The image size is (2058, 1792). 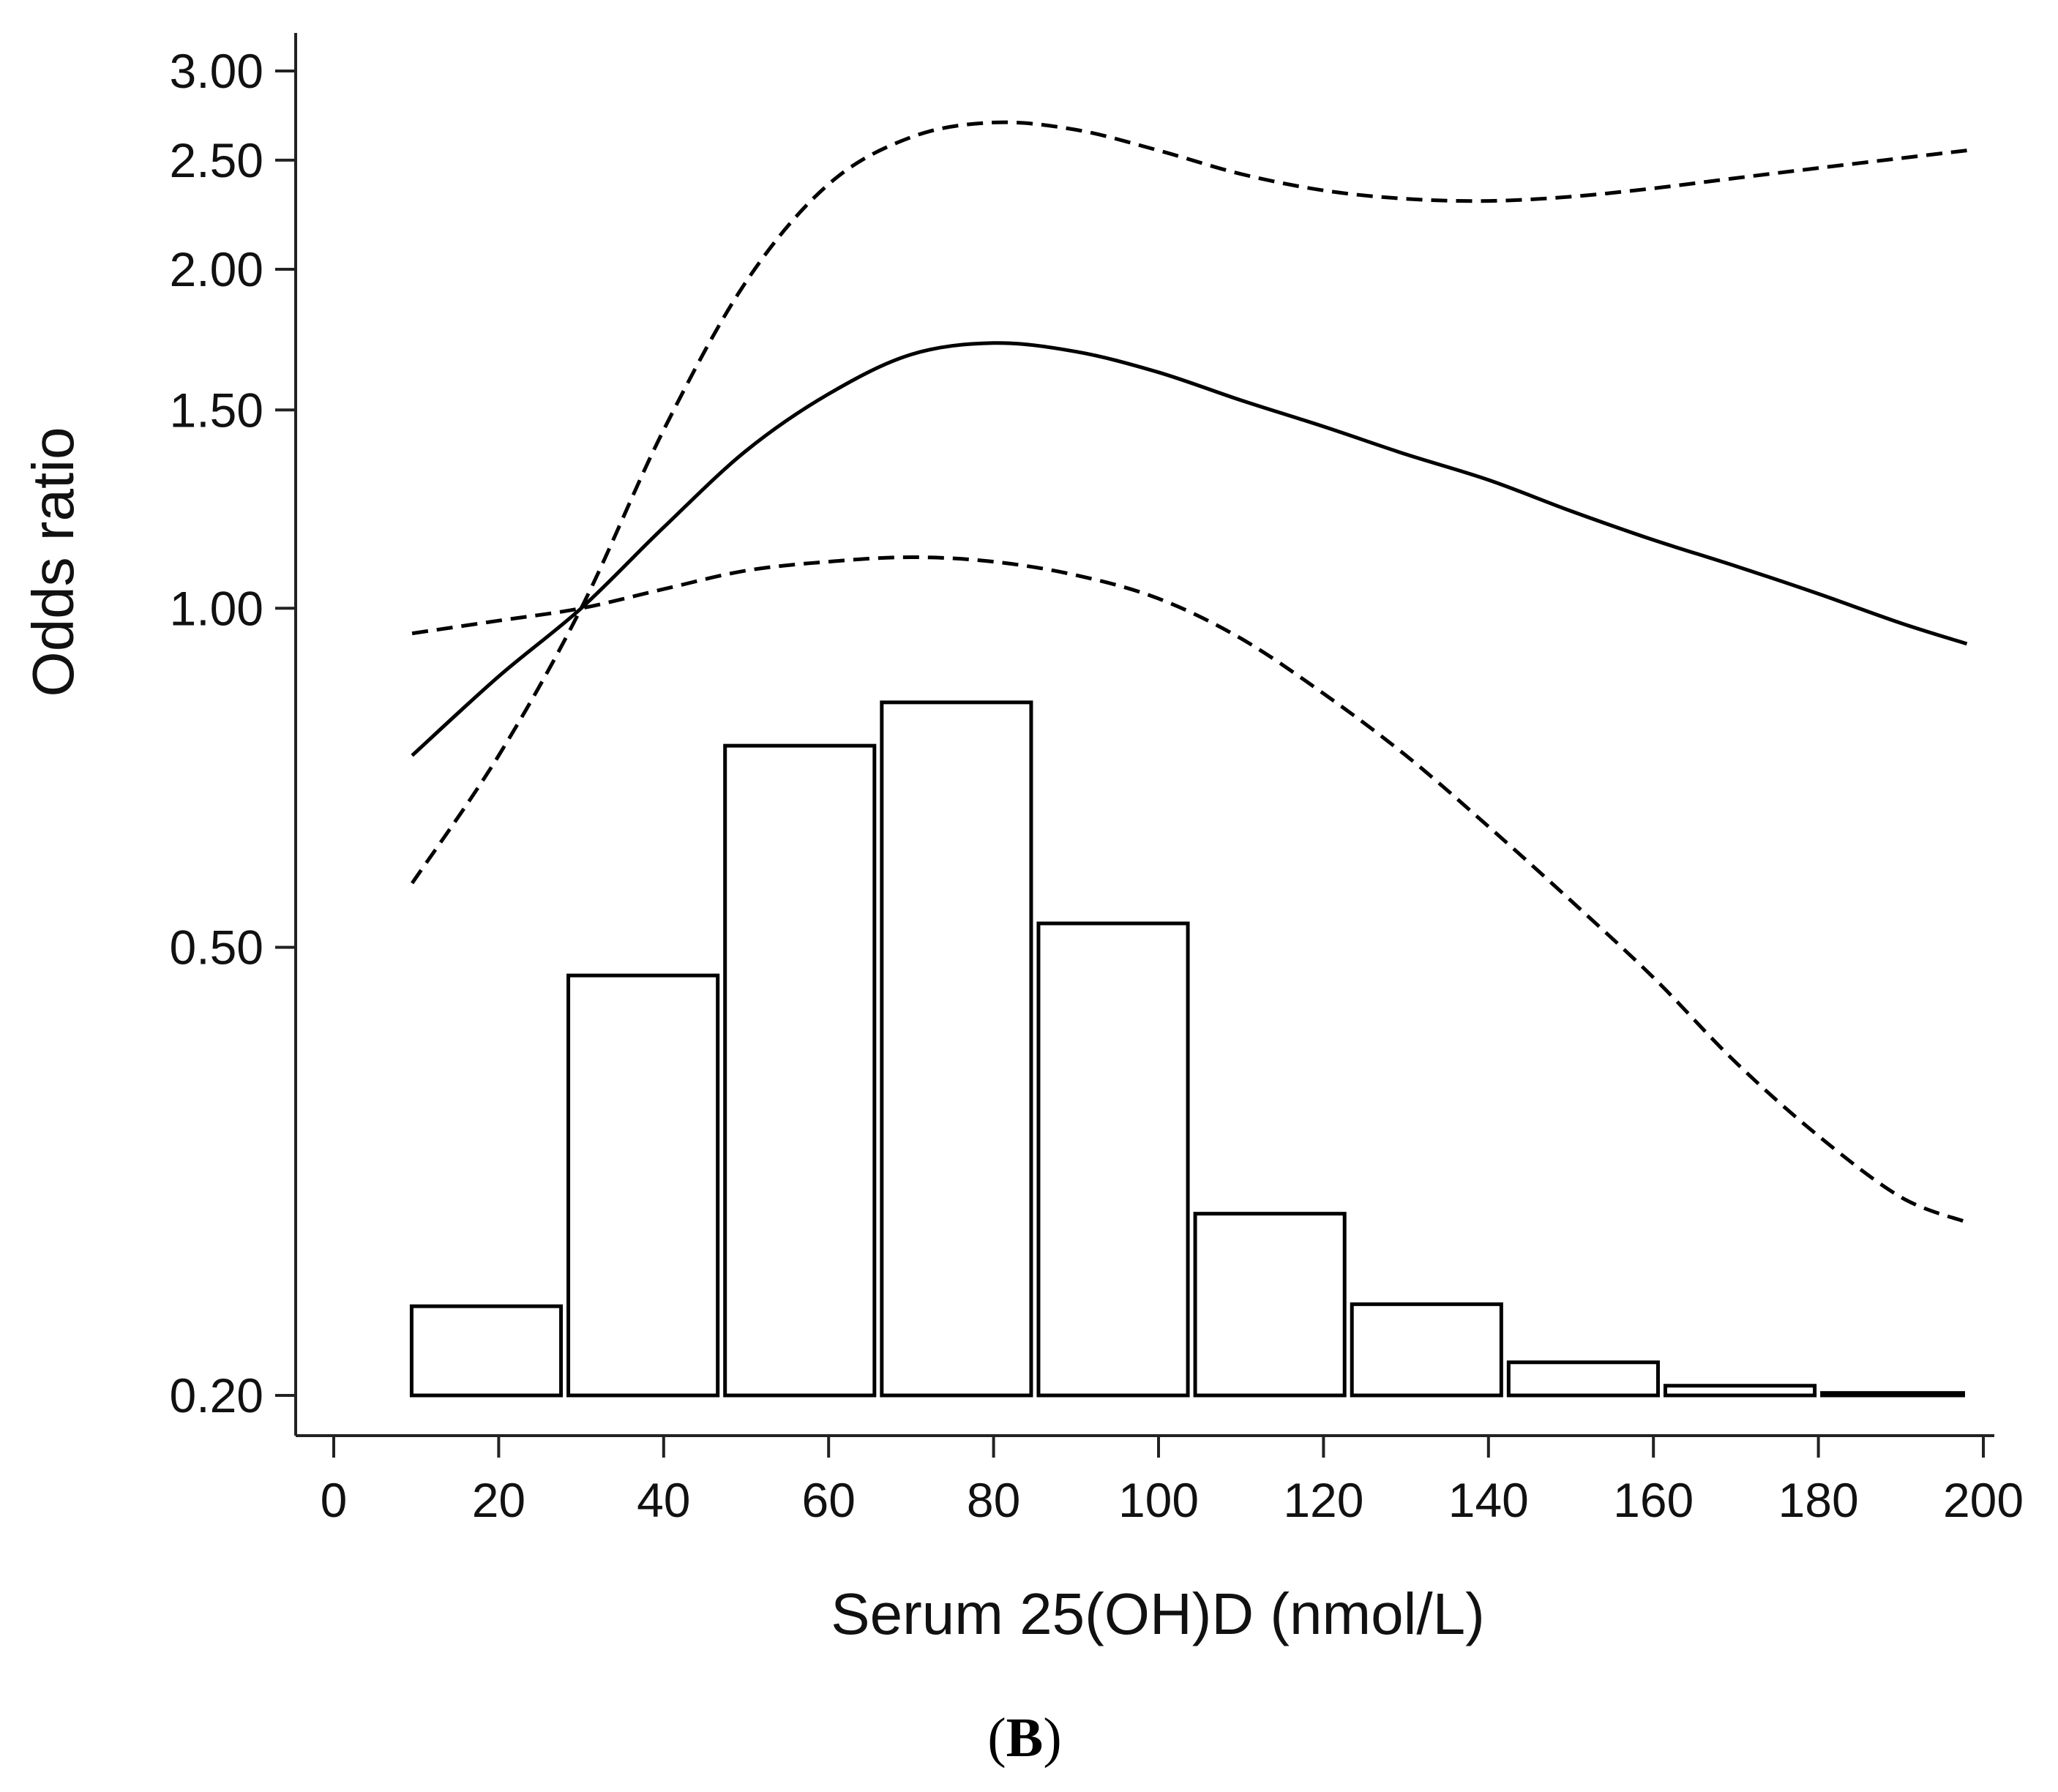 What do you see at coordinates (216, 948) in the screenshot?
I see `y-tick-label: 0.50` at bounding box center [216, 948].